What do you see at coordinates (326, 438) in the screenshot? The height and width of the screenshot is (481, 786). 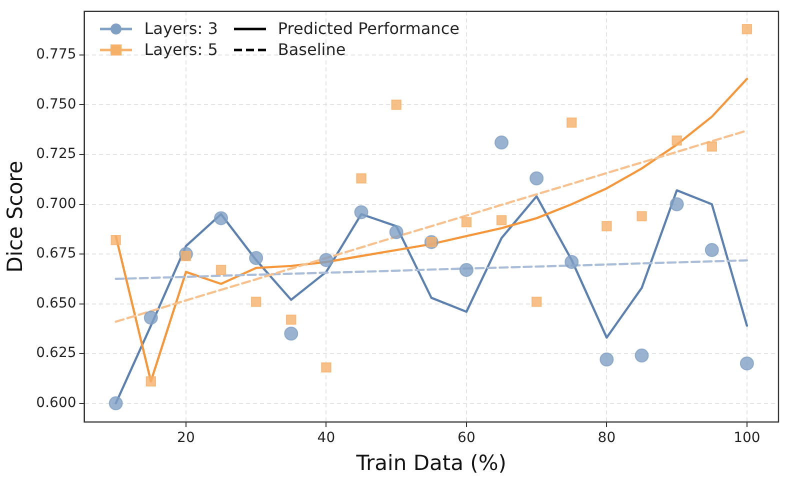 I see `x-tick-label: 40` at bounding box center [326, 438].